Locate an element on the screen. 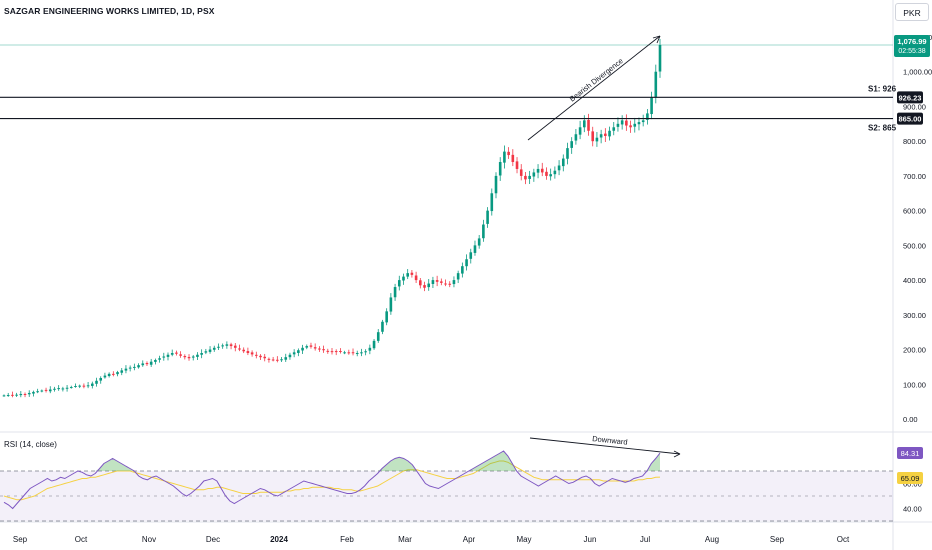 The image size is (932, 550). support-level-tag: 865.00 is located at coordinates (910, 119).